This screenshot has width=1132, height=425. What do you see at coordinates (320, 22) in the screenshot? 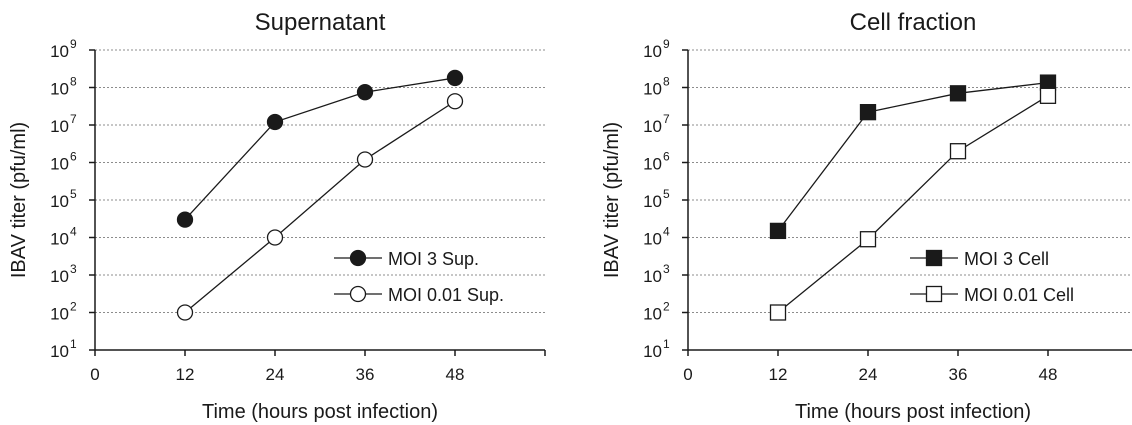
I see `chart-title: Supernatant` at bounding box center [320, 22].